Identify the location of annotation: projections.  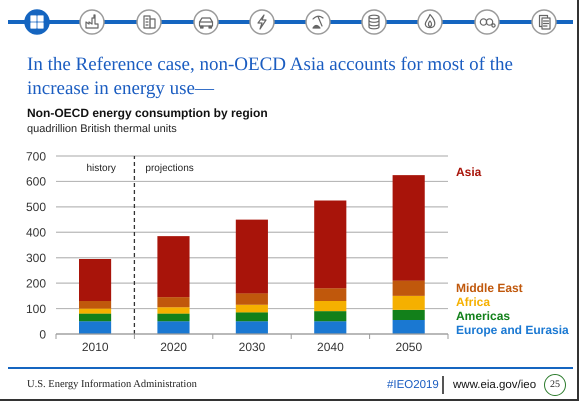
(169, 169).